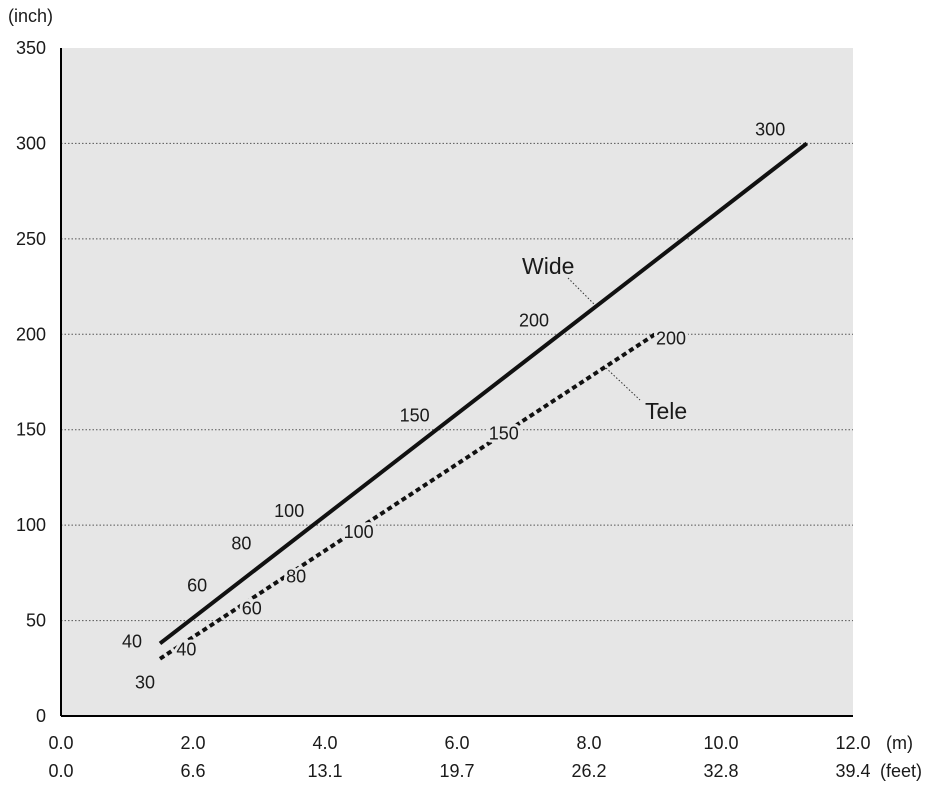 This screenshot has height=787, width=935. Describe the element at coordinates (720, 743) in the screenshot. I see `x-tick-label-m: 10.0` at that location.